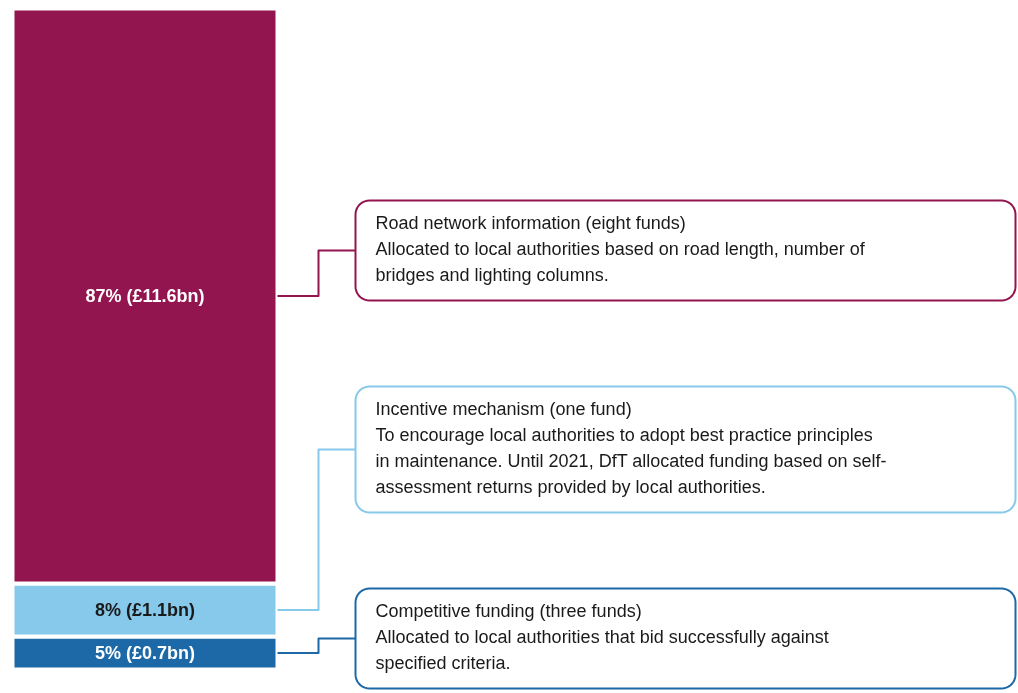 The width and height of the screenshot is (1018, 693). Describe the element at coordinates (602, 649) in the screenshot. I see `text: Allocated to local authorities that bid successfully against specified criteria.` at that location.